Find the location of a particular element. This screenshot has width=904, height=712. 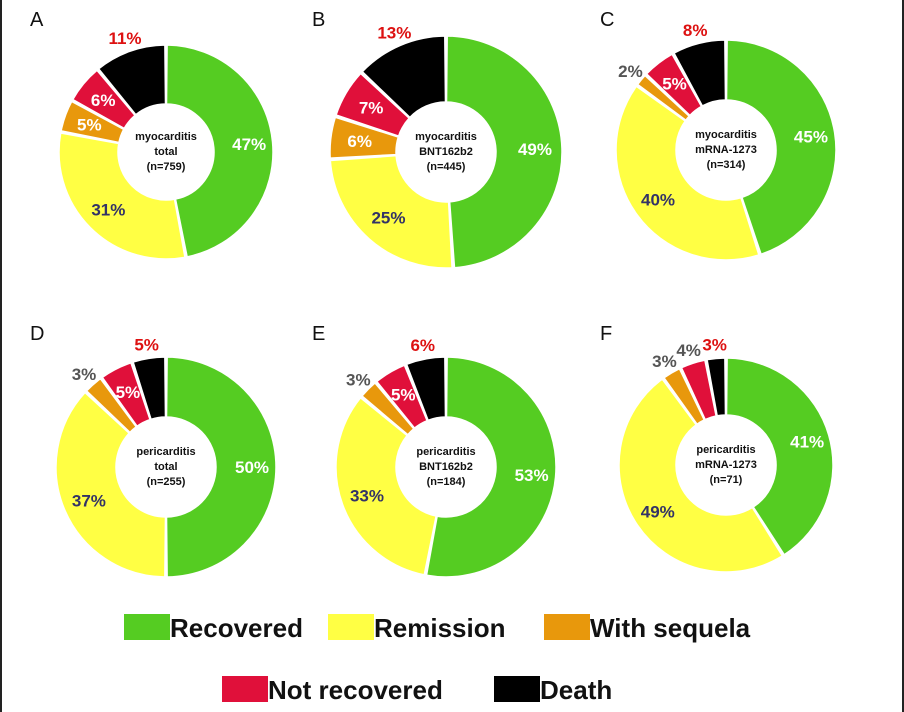

slice-label-with-sequela: 5% is located at coordinates (89, 124).